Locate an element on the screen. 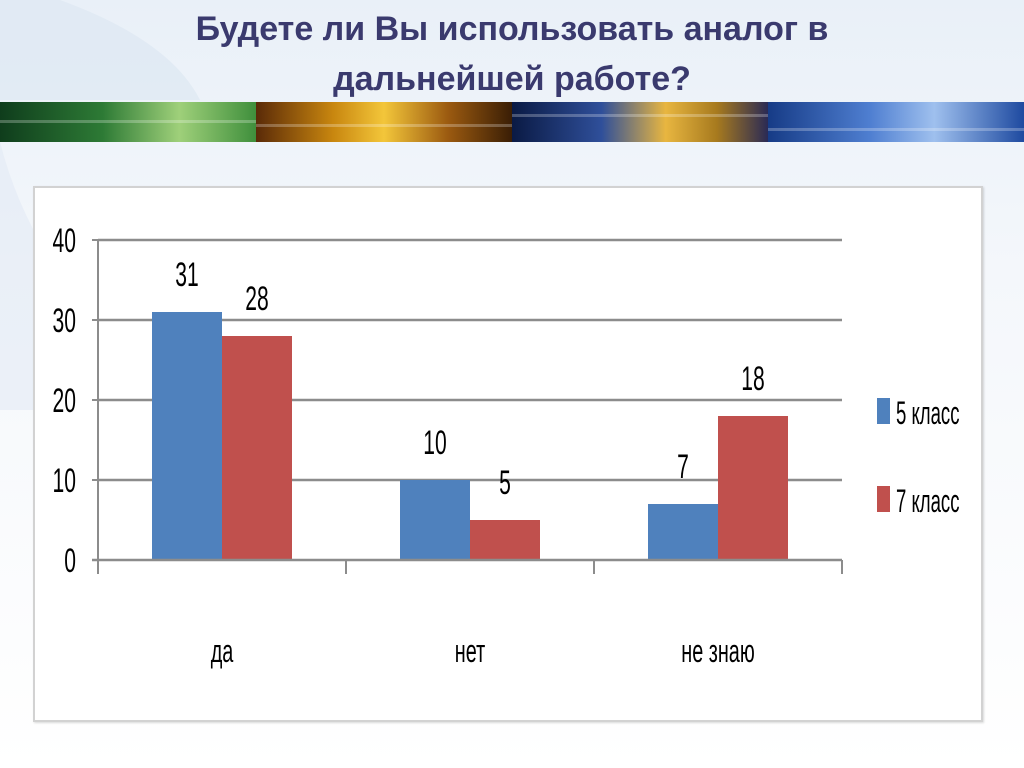 This screenshot has height=768, width=1024. x-label-да: да is located at coordinates (222, 651).